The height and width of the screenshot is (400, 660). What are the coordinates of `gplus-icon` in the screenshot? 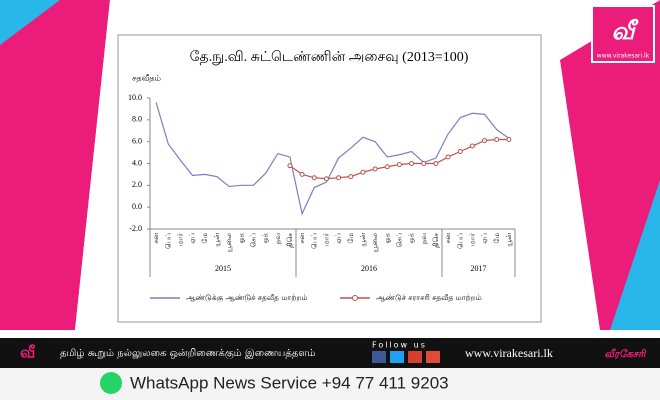 It's located at (433, 357).